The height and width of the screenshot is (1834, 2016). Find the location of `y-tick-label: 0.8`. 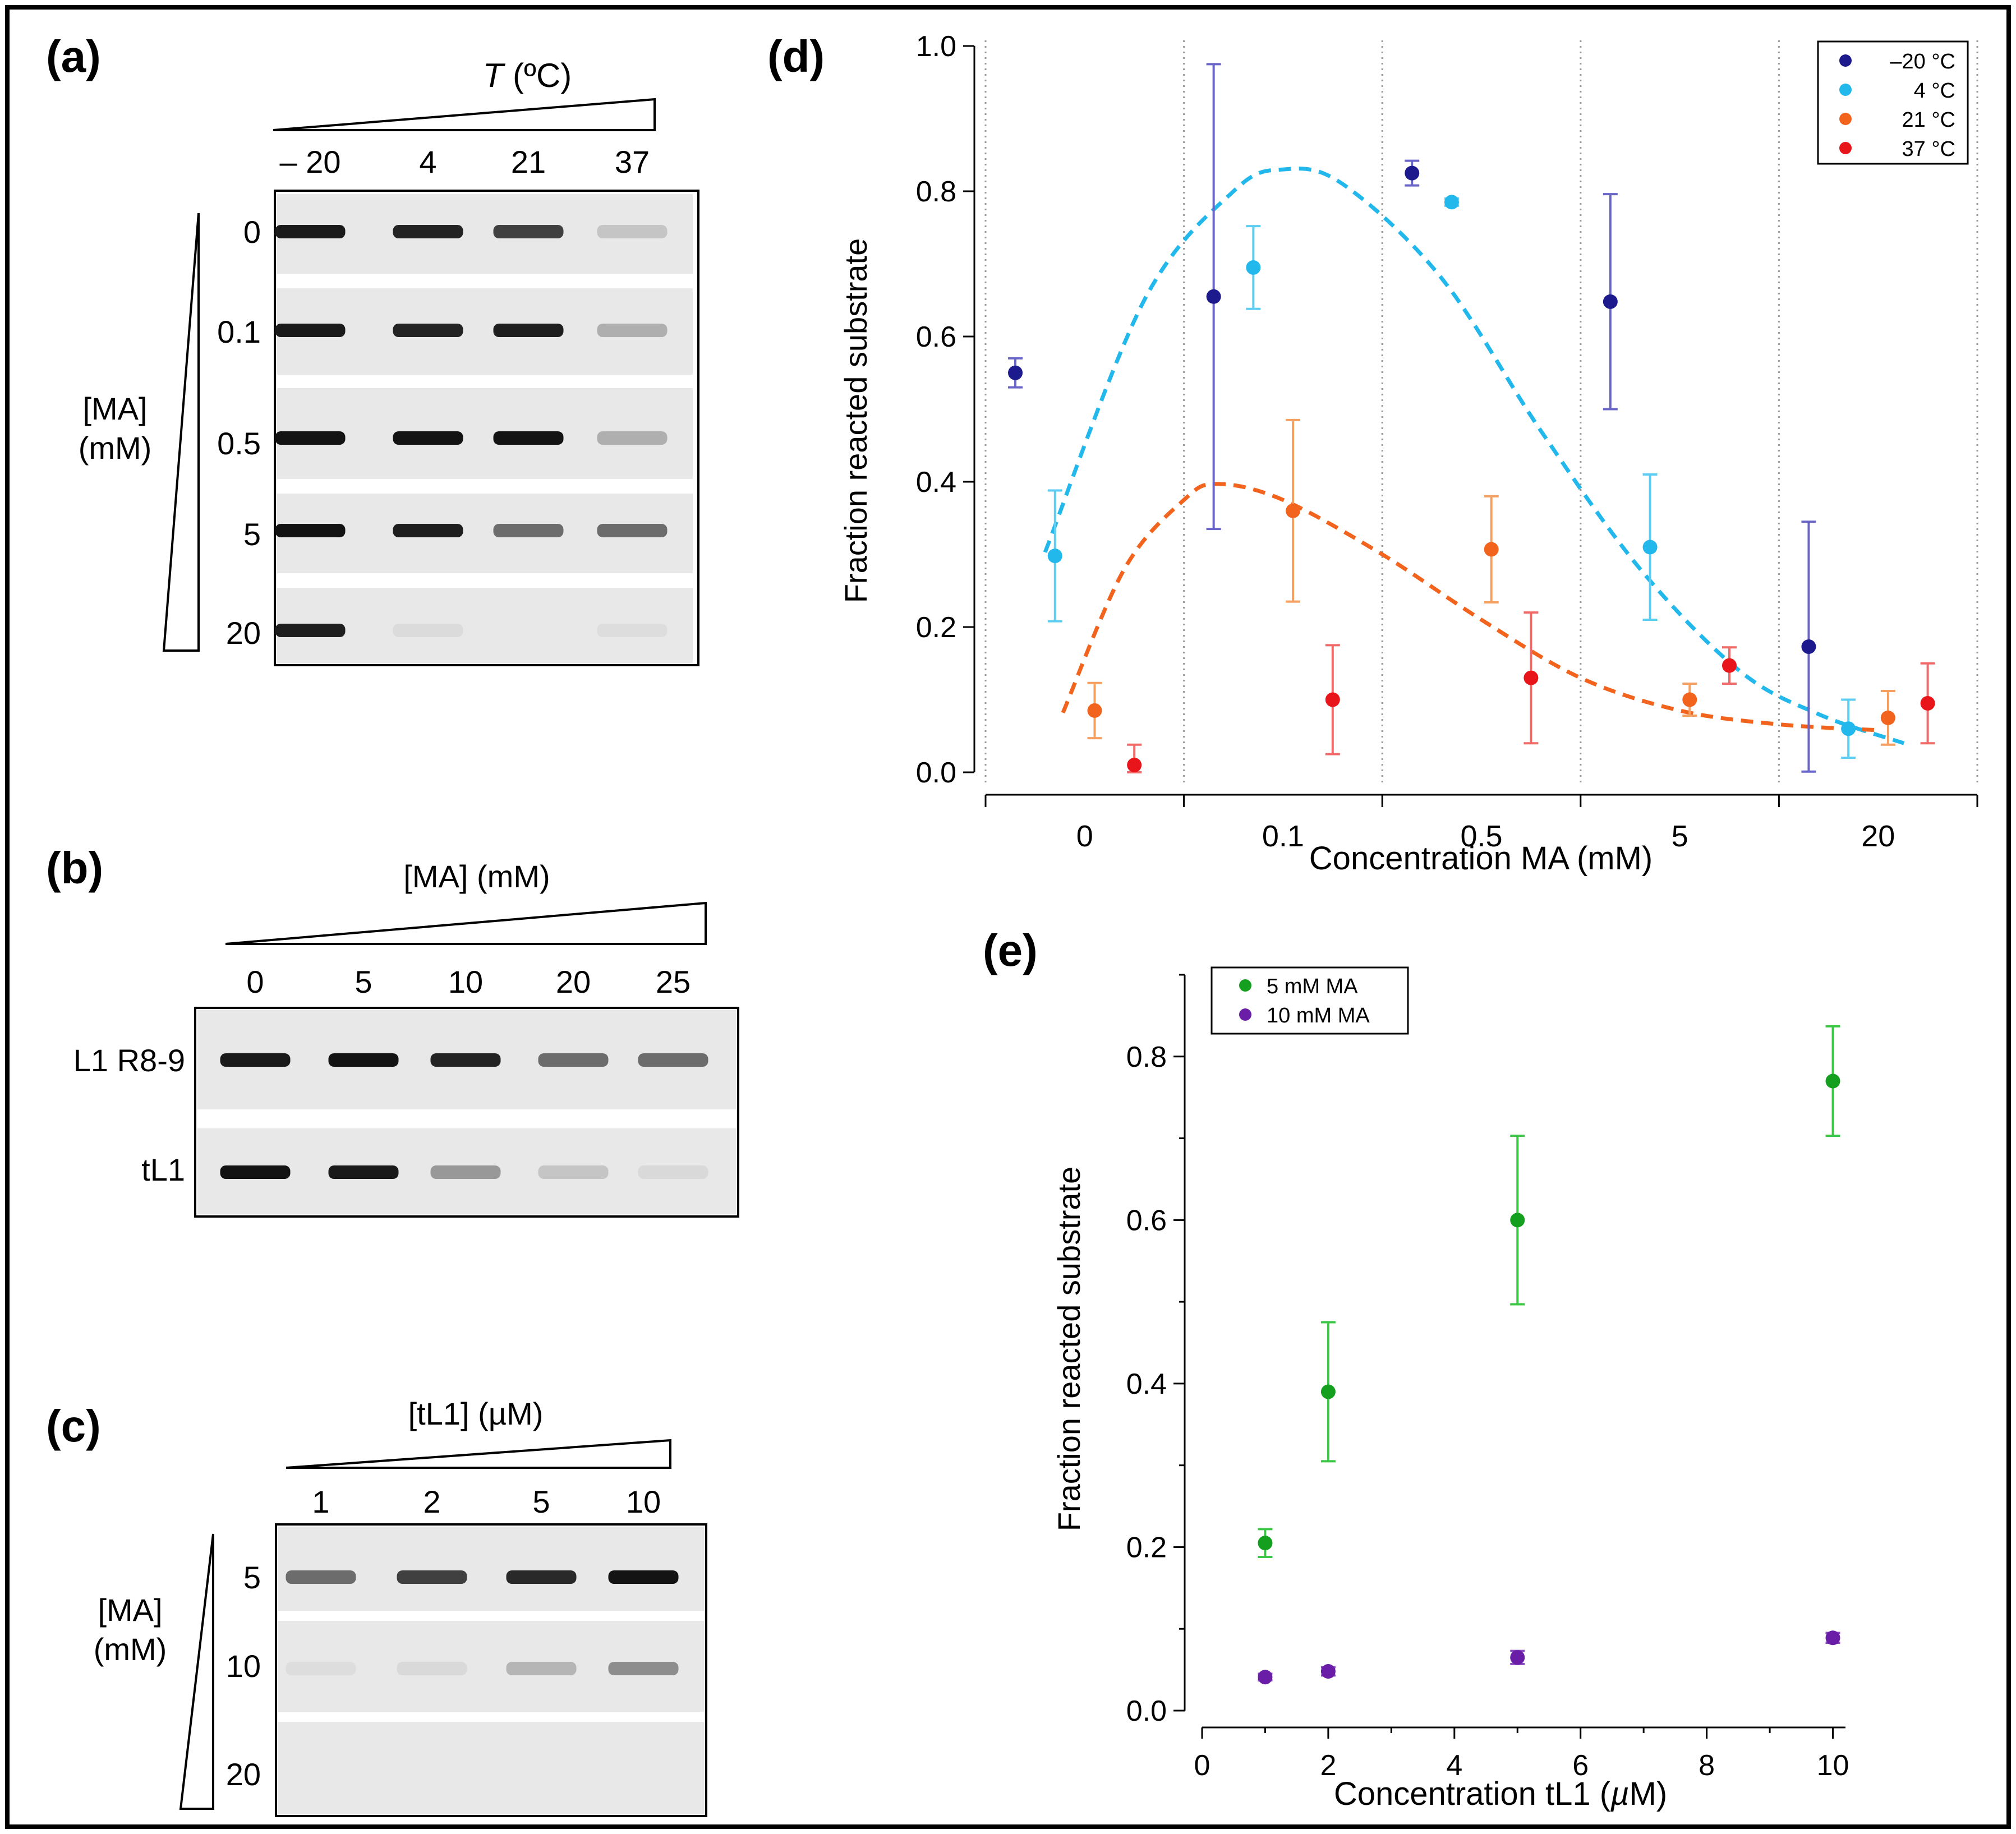

y-tick-label: 0.8 is located at coordinates (1146, 1057).